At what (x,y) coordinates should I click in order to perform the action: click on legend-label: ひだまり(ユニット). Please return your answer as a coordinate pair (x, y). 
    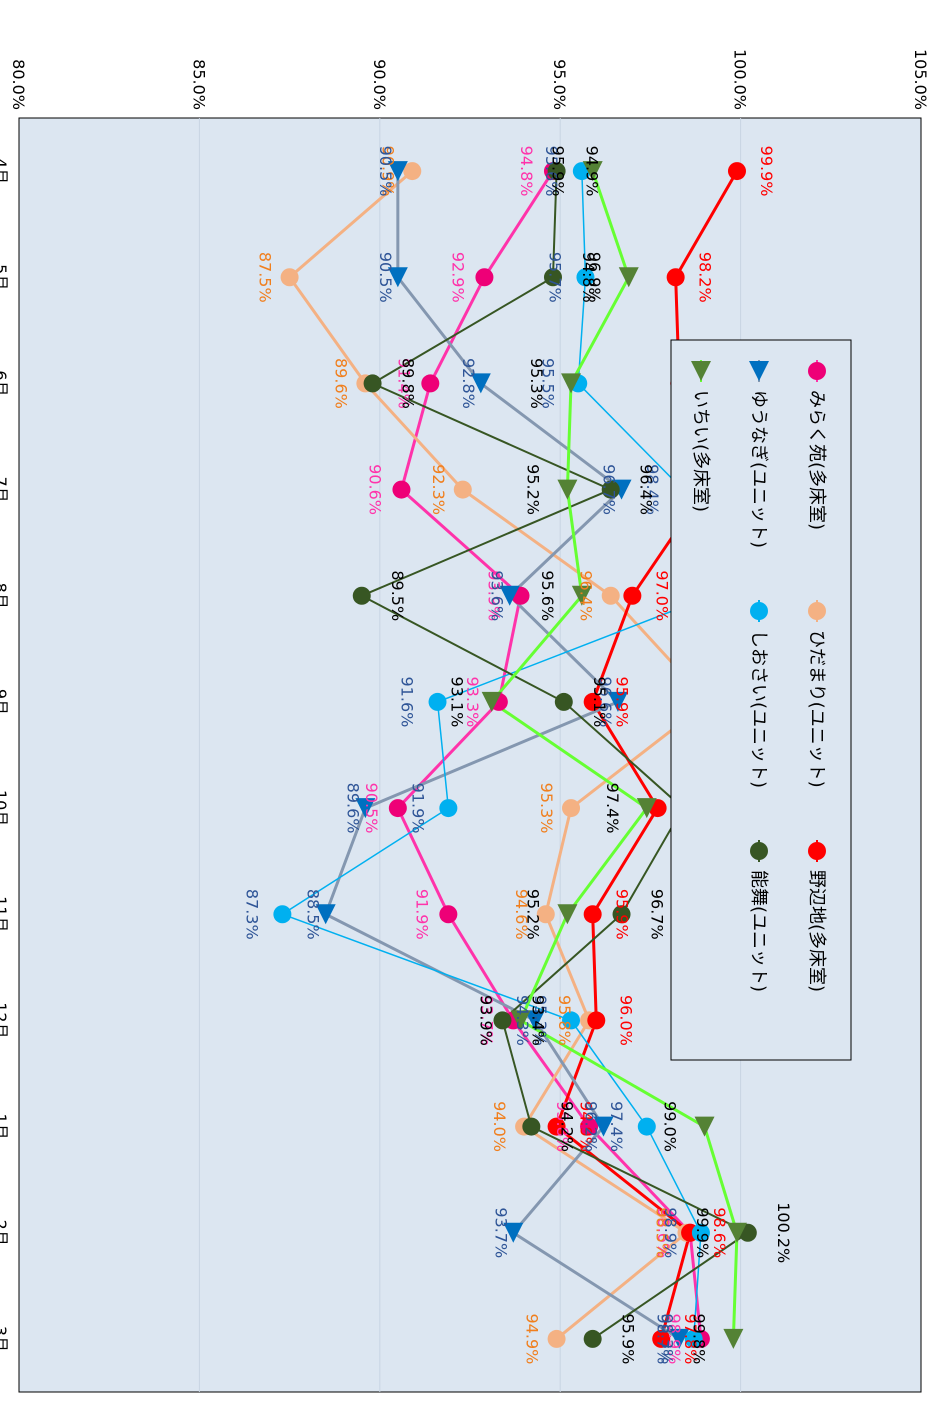
    Looking at the image, I should click on (816, 709).